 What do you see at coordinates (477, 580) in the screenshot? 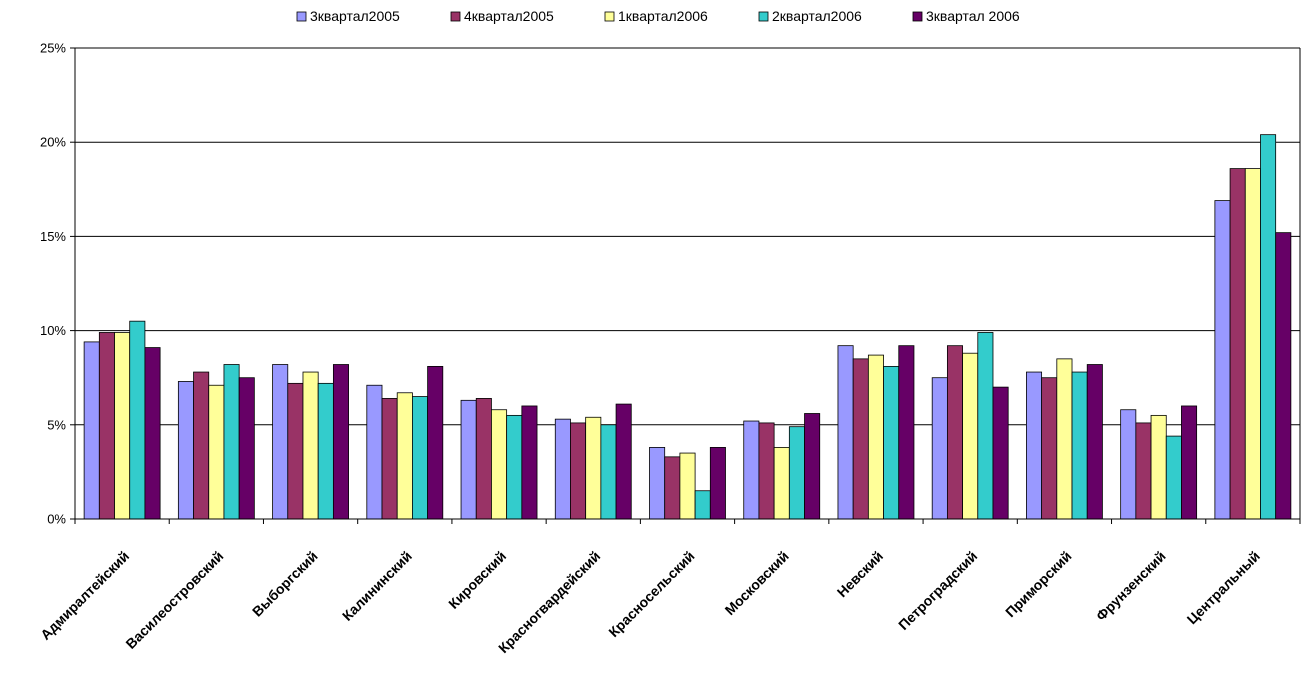
I see `x-category-label: Кировский` at bounding box center [477, 580].